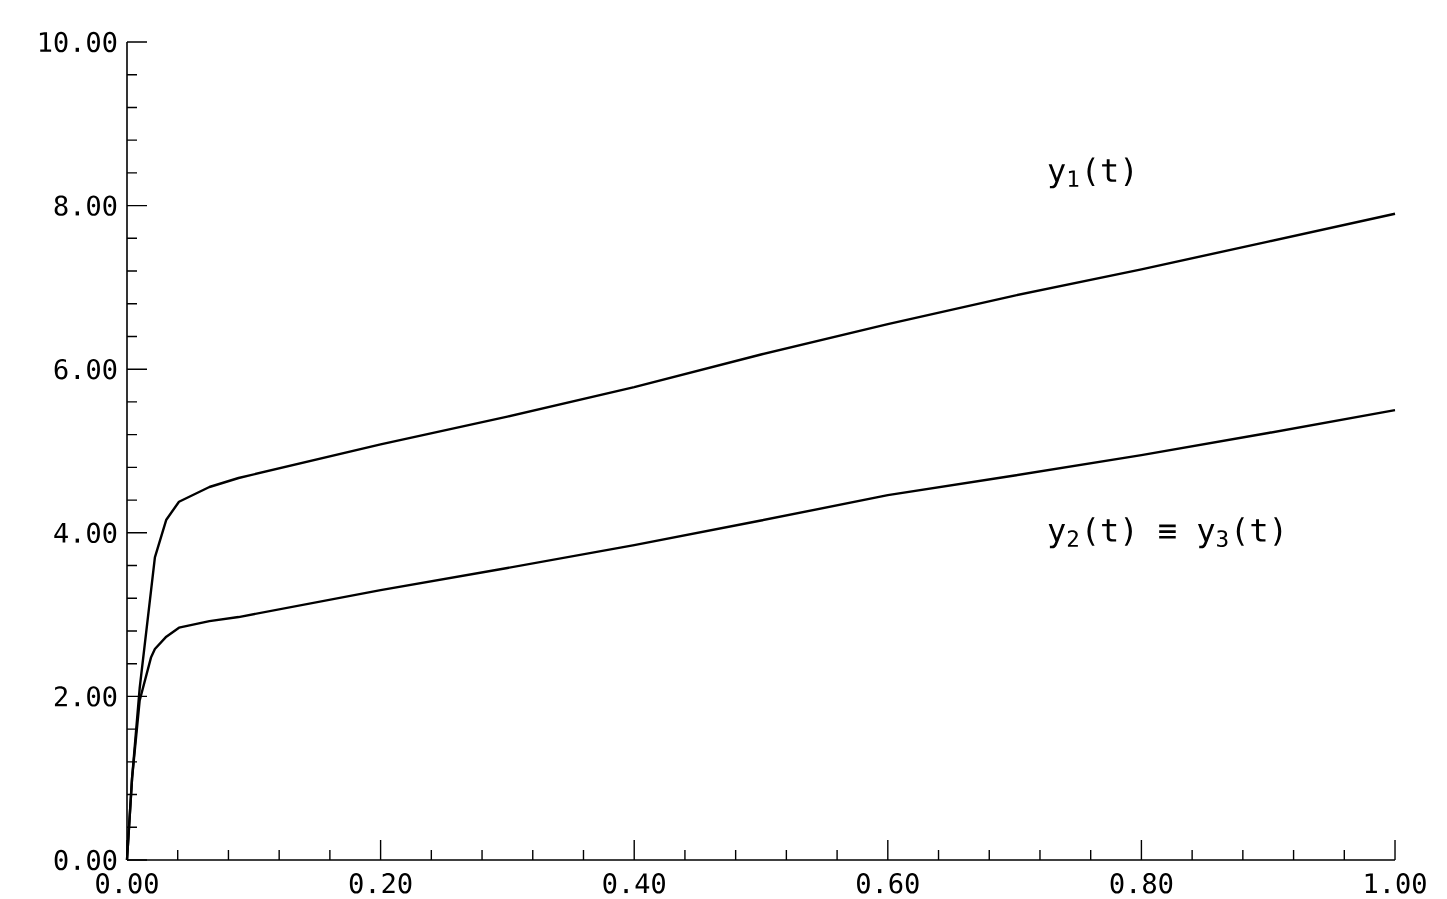 This screenshot has width=1447, height=899. I want to click on y-tick-label: 2.00, so click(85, 696).